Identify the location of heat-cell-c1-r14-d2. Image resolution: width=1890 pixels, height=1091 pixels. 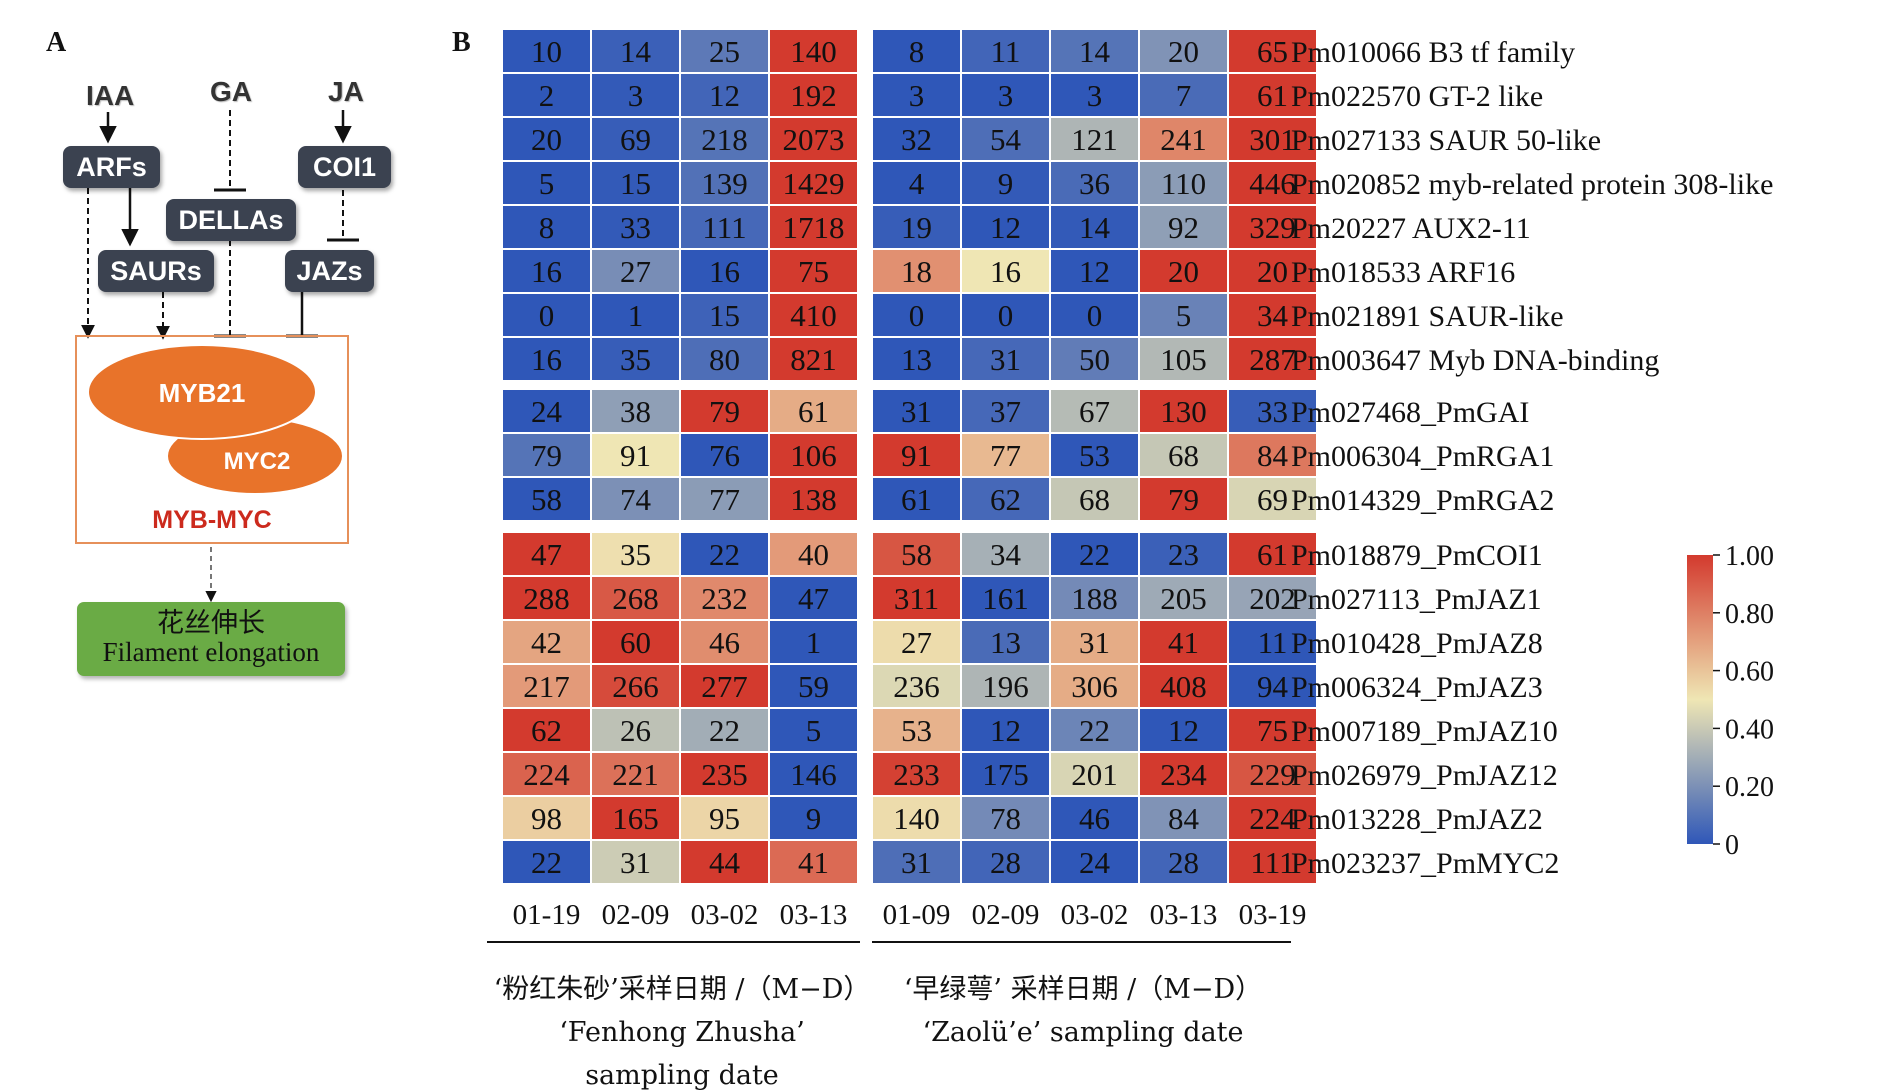
(1094, 686).